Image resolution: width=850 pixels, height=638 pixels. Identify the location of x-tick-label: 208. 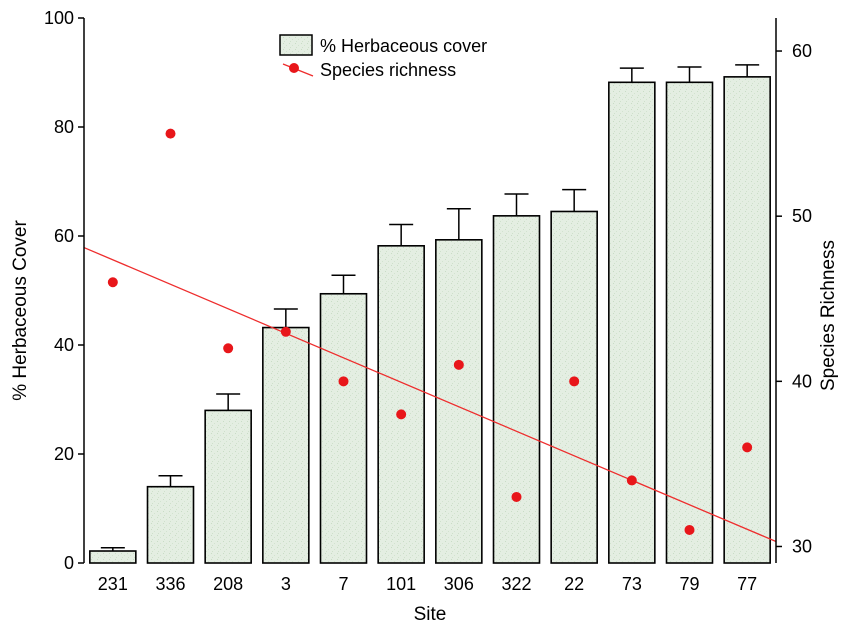
(228, 584).